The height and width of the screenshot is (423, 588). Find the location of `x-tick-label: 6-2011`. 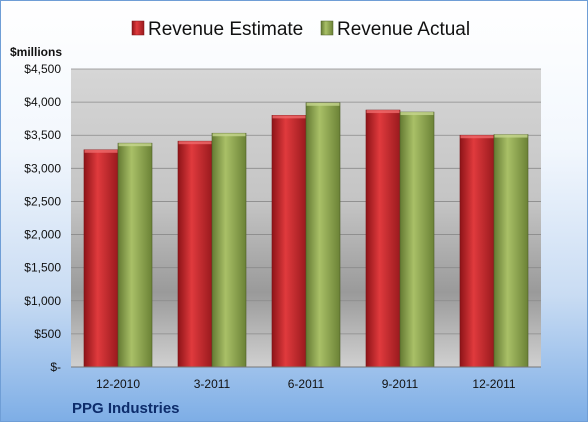

x-tick-label: 6-2011 is located at coordinates (306, 384).